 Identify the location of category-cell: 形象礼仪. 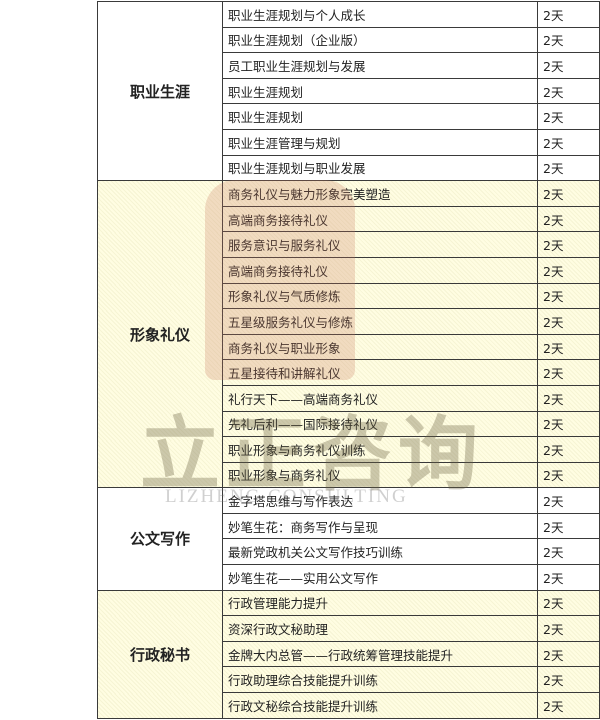
(160, 334).